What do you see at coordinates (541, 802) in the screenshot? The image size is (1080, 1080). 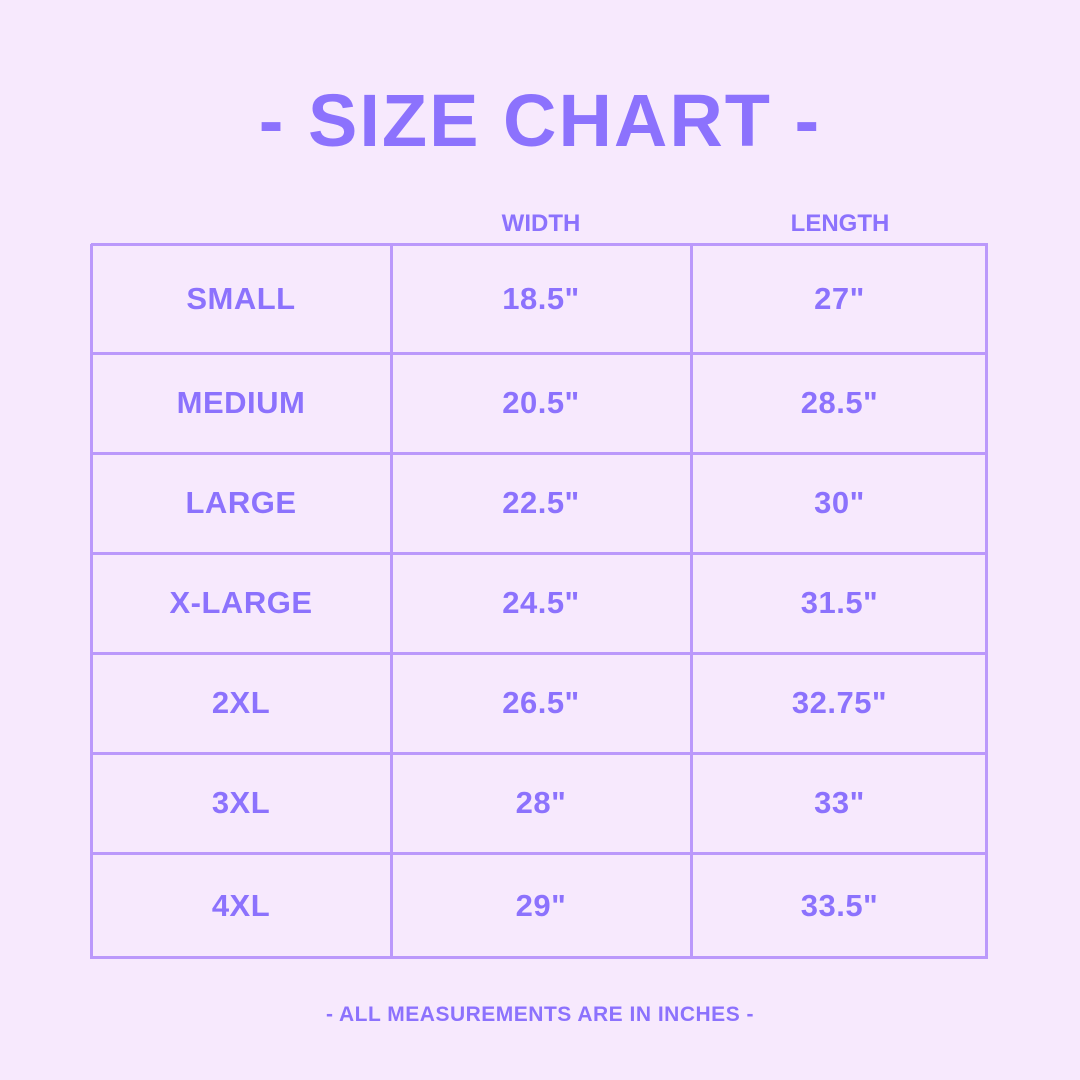 I see `cell-width: 28"` at bounding box center [541, 802].